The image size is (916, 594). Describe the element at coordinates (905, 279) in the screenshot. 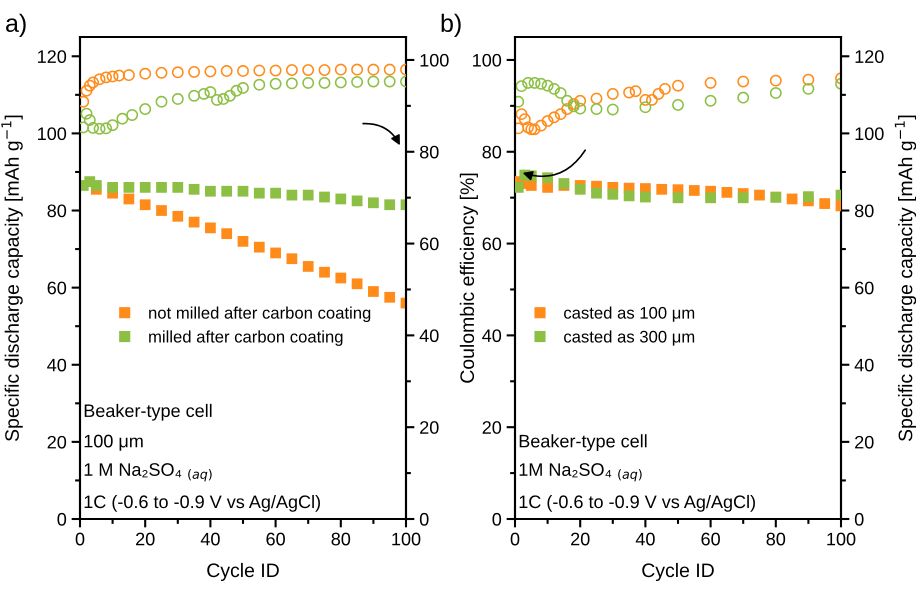

I see `y2-axis-title: Specific discharge capacity [mAh g$^{−1}$]` at that location.